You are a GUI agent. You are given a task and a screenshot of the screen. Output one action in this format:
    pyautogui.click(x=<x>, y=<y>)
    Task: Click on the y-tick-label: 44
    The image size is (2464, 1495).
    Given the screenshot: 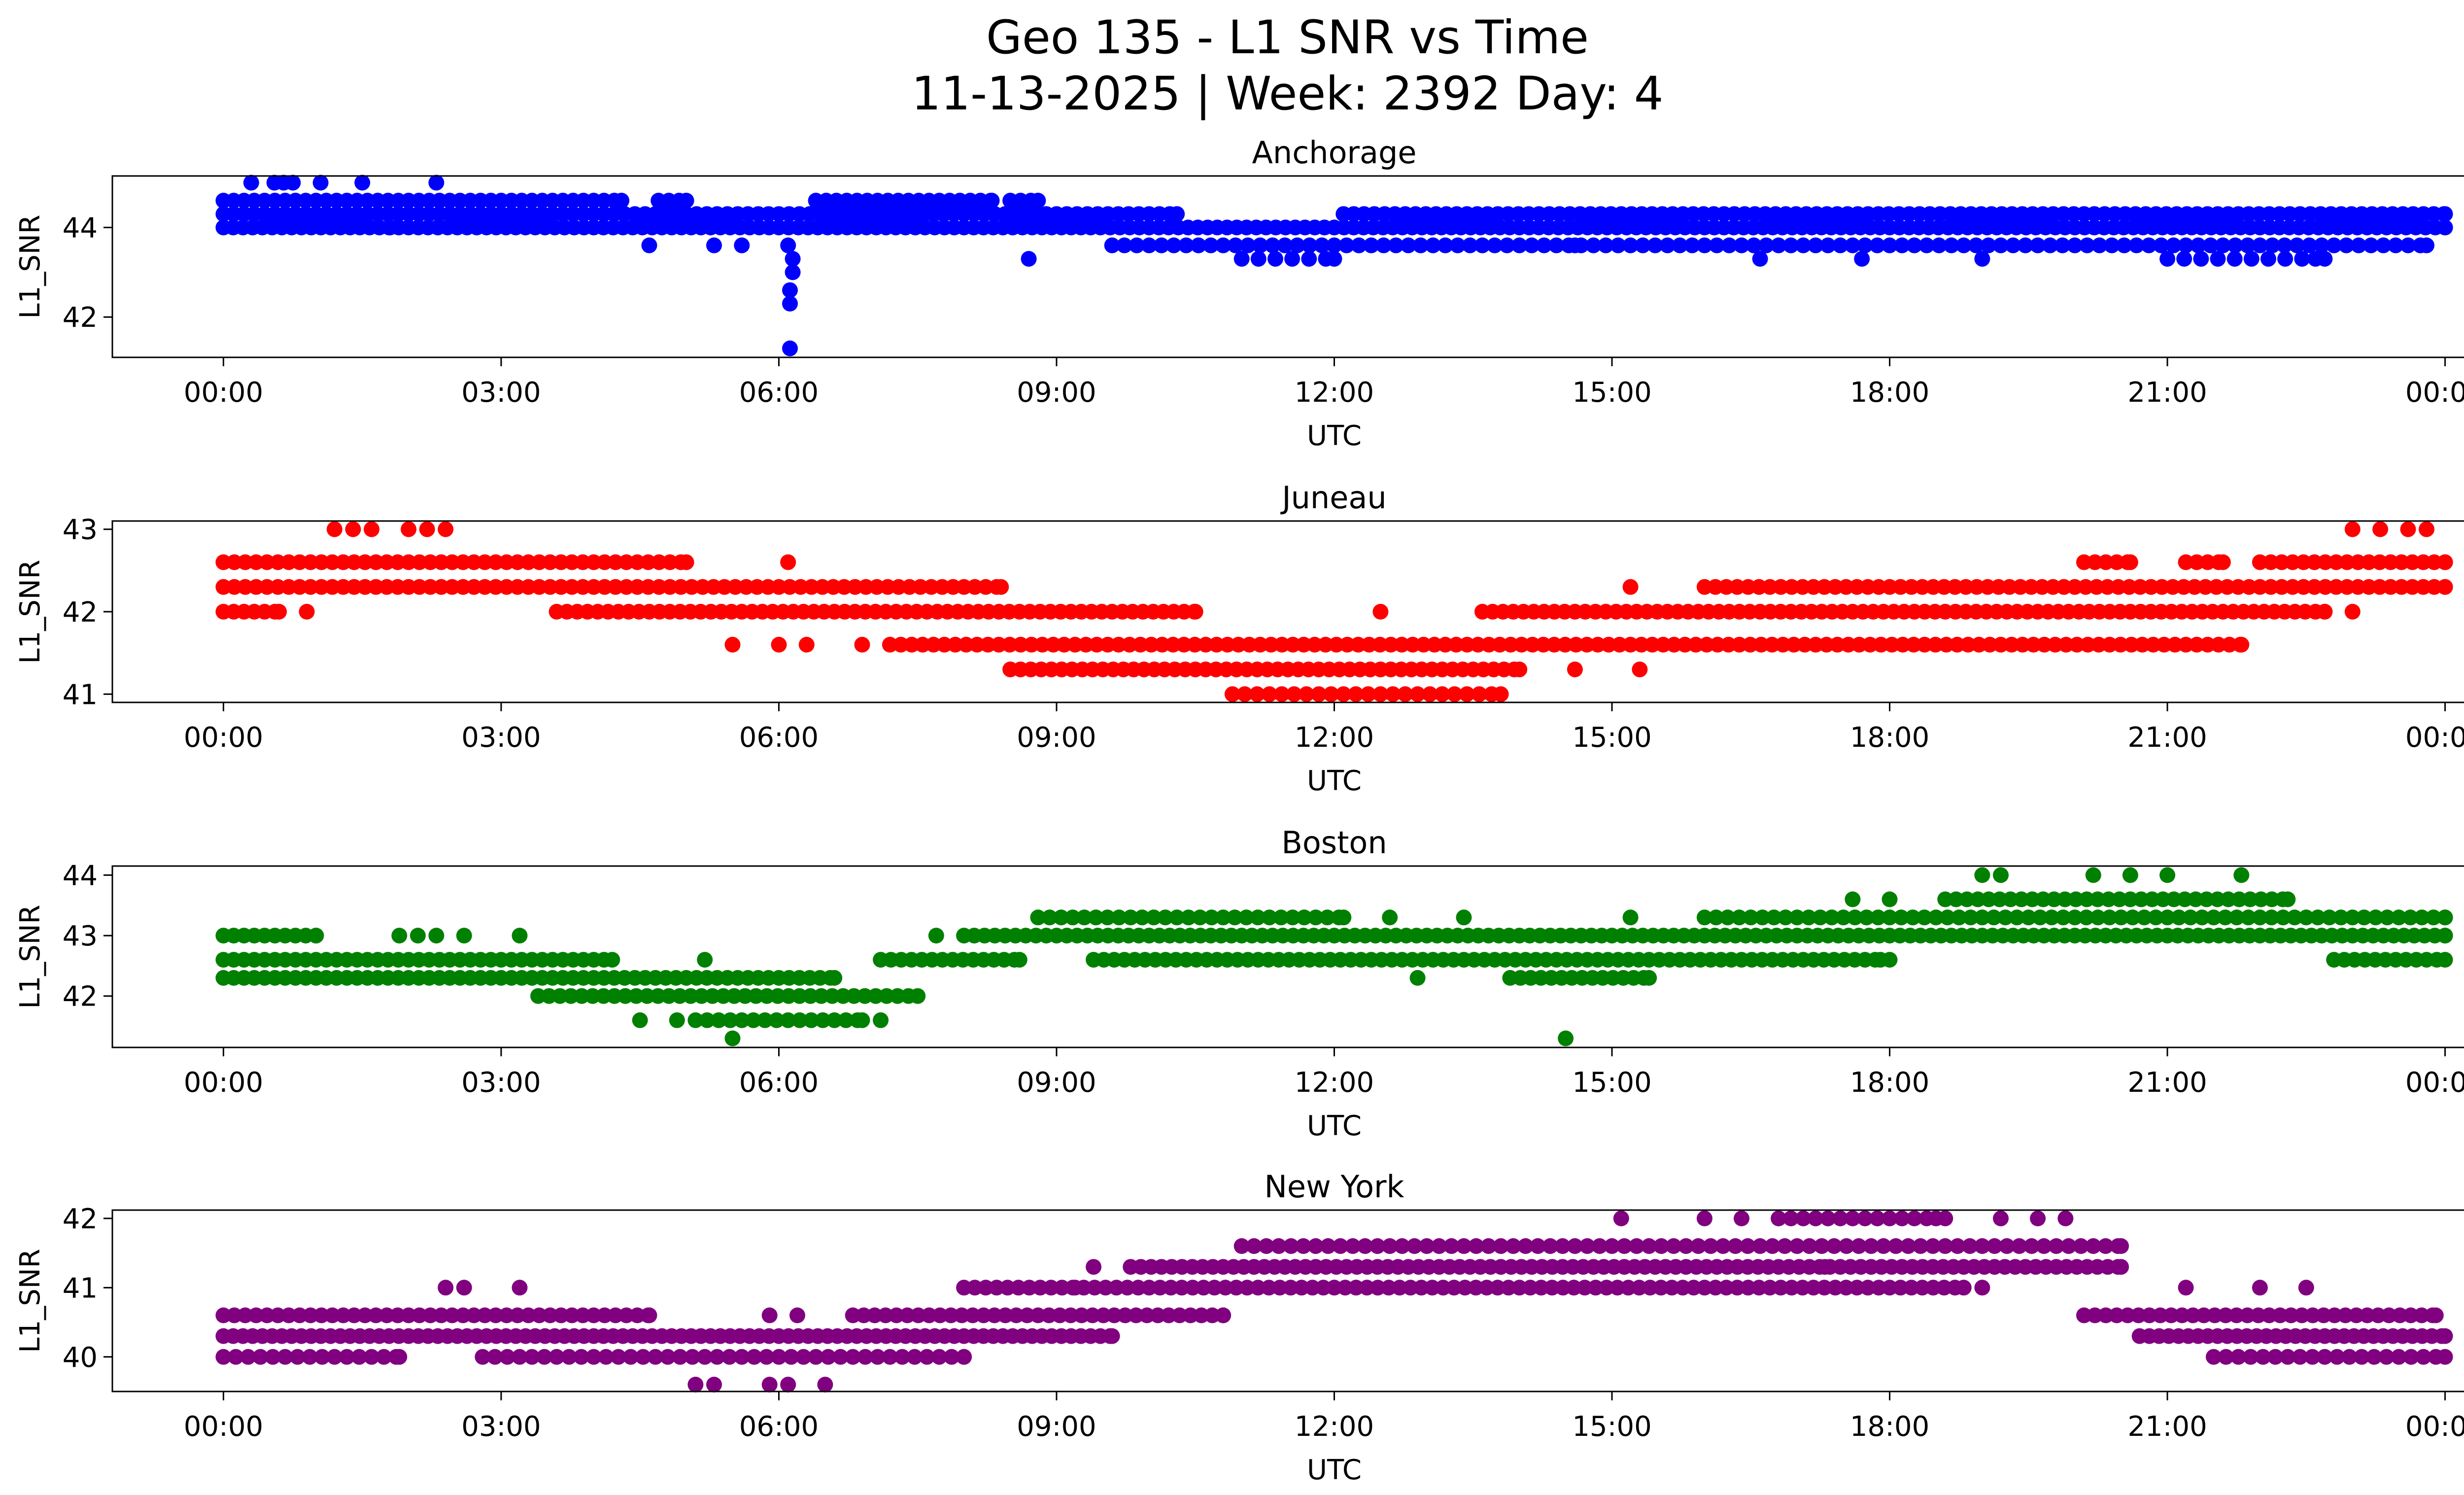 What is the action you would take?
    pyautogui.click(x=80, y=228)
    